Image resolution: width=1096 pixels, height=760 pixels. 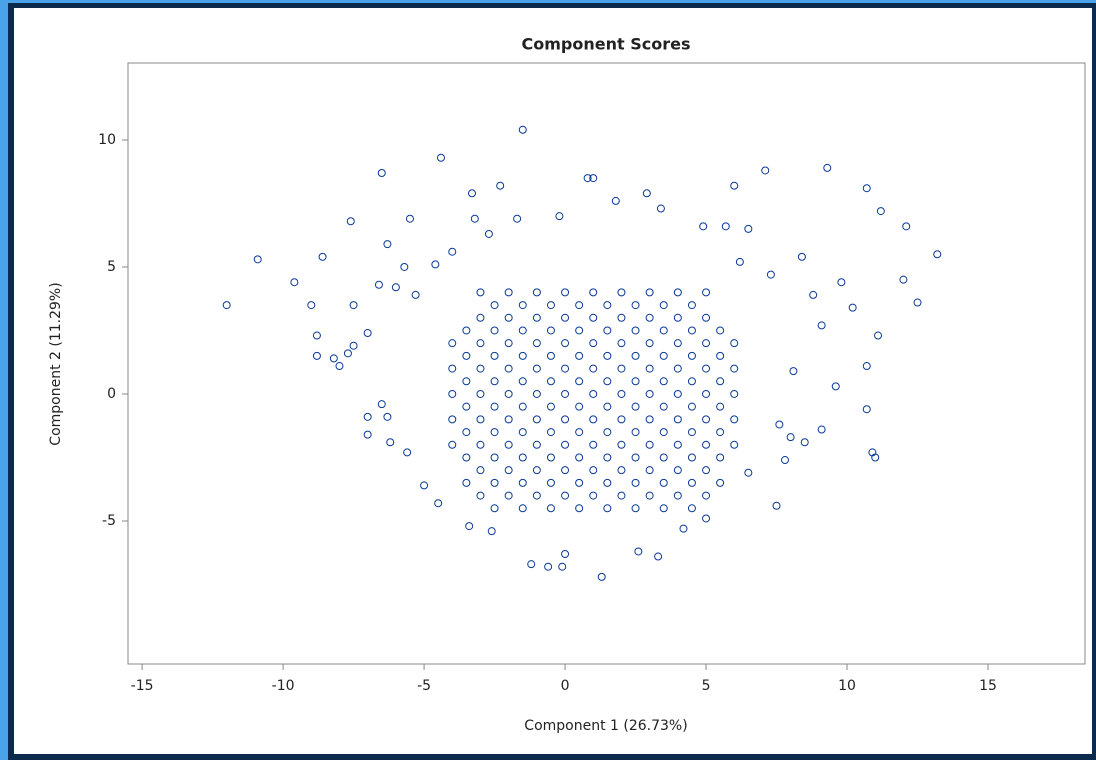 What do you see at coordinates (109, 521) in the screenshot?
I see `y-tick-label: -5` at bounding box center [109, 521].